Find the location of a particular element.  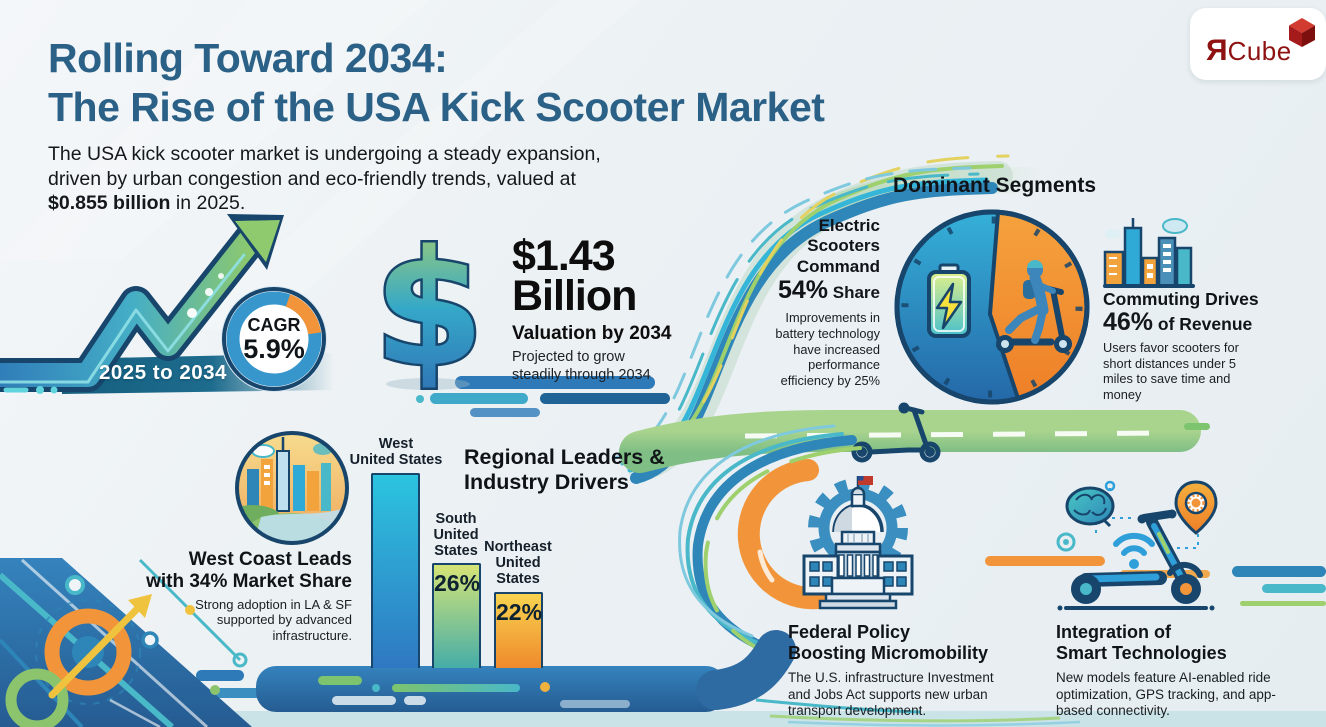

cagr-label: CAGR is located at coordinates (274, 325).